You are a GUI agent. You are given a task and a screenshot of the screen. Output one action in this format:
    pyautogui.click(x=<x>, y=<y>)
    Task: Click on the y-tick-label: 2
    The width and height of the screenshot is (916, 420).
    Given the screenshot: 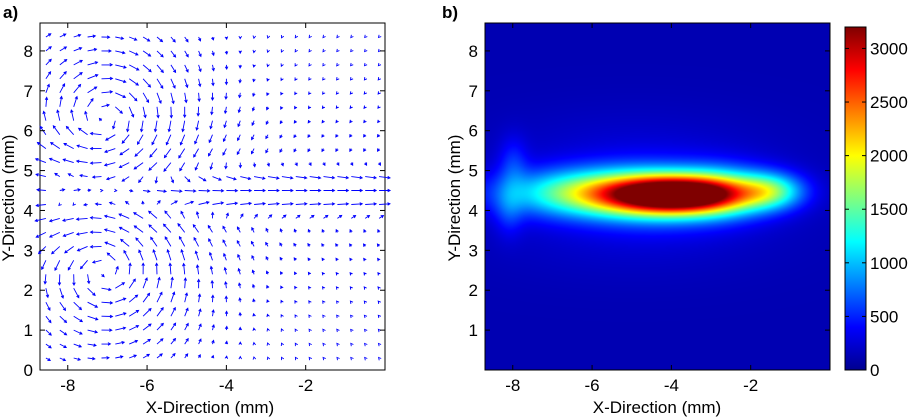 What is the action you would take?
    pyautogui.click(x=473, y=290)
    